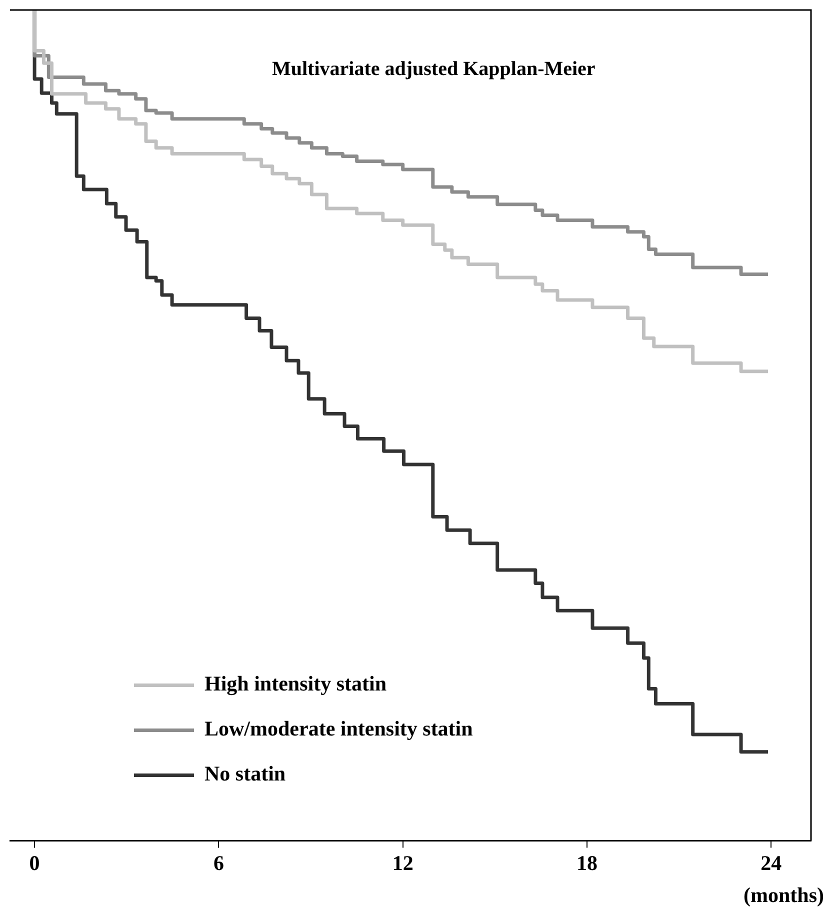 The image size is (826, 911). What do you see at coordinates (771, 862) in the screenshot?
I see `x-tick-label: 24` at bounding box center [771, 862].